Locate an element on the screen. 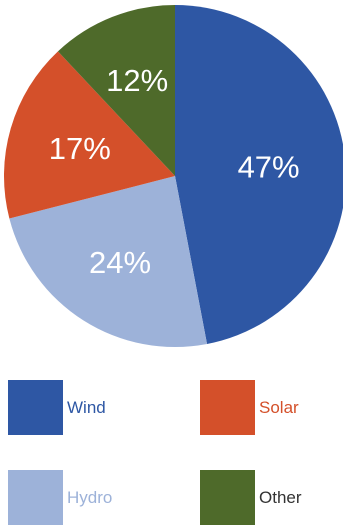 The image size is (343, 525). pie-slice-other is located at coordinates (116, 90).